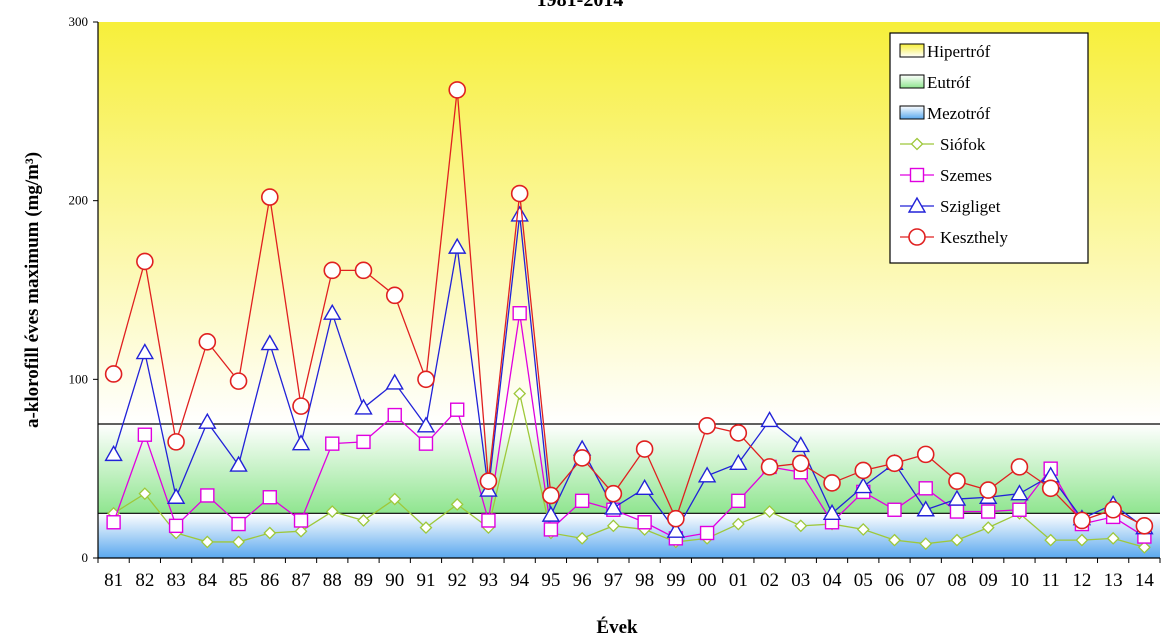 The width and height of the screenshot is (1161, 643). What do you see at coordinates (925, 580) in the screenshot?
I see `x-tick-label: 07` at bounding box center [925, 580].